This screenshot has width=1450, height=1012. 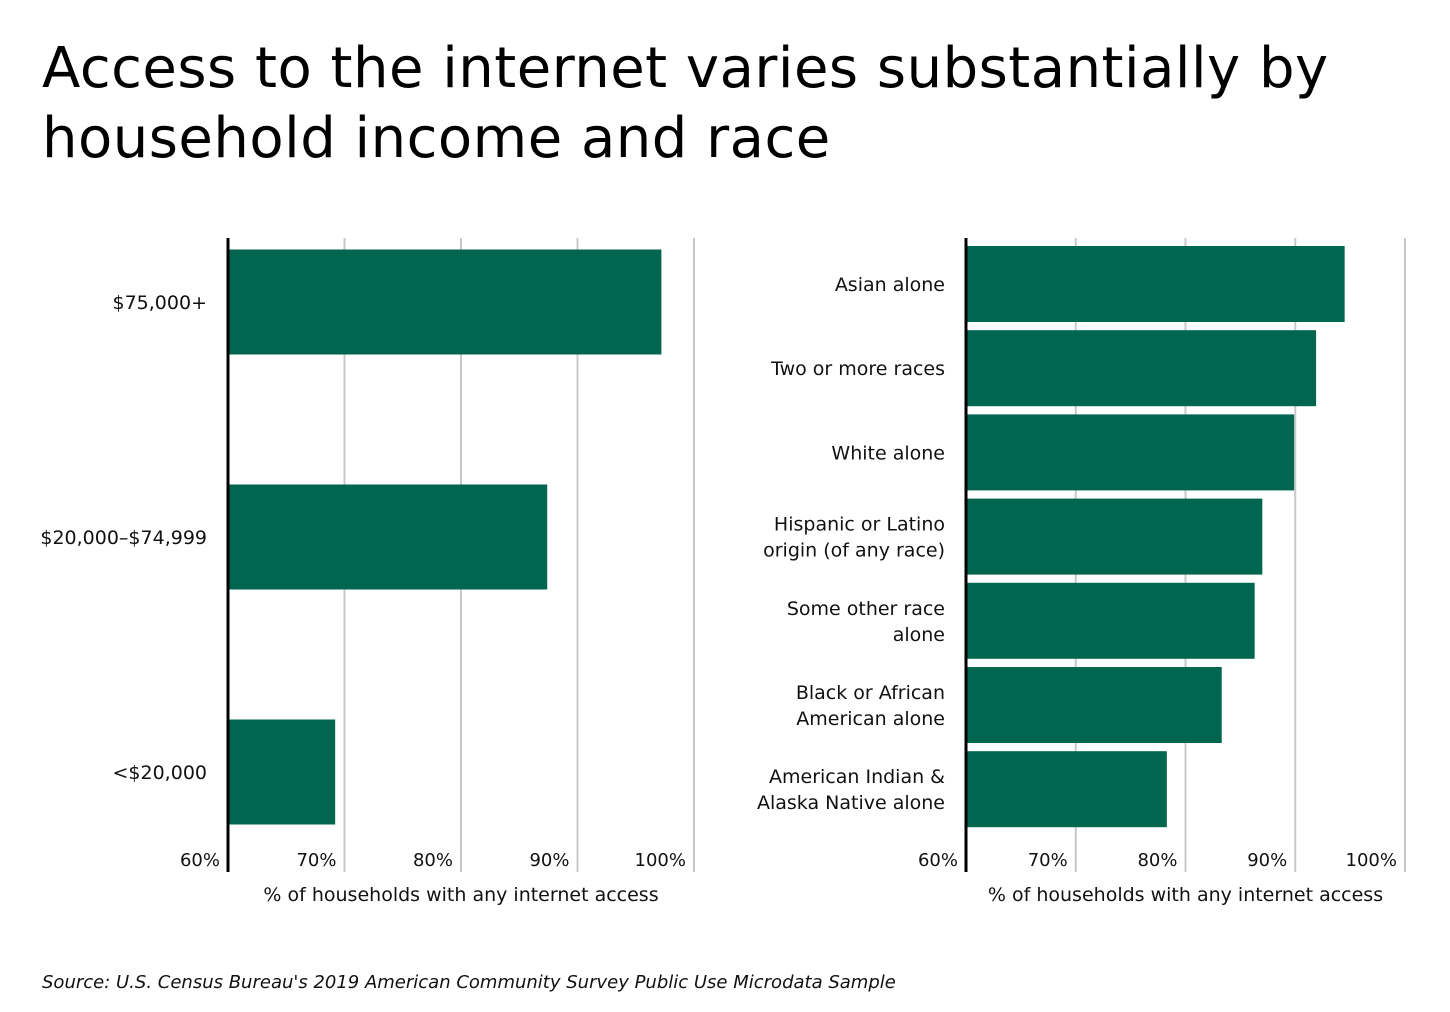 I want to click on income-tick-label: 100%, so click(x=660, y=860).